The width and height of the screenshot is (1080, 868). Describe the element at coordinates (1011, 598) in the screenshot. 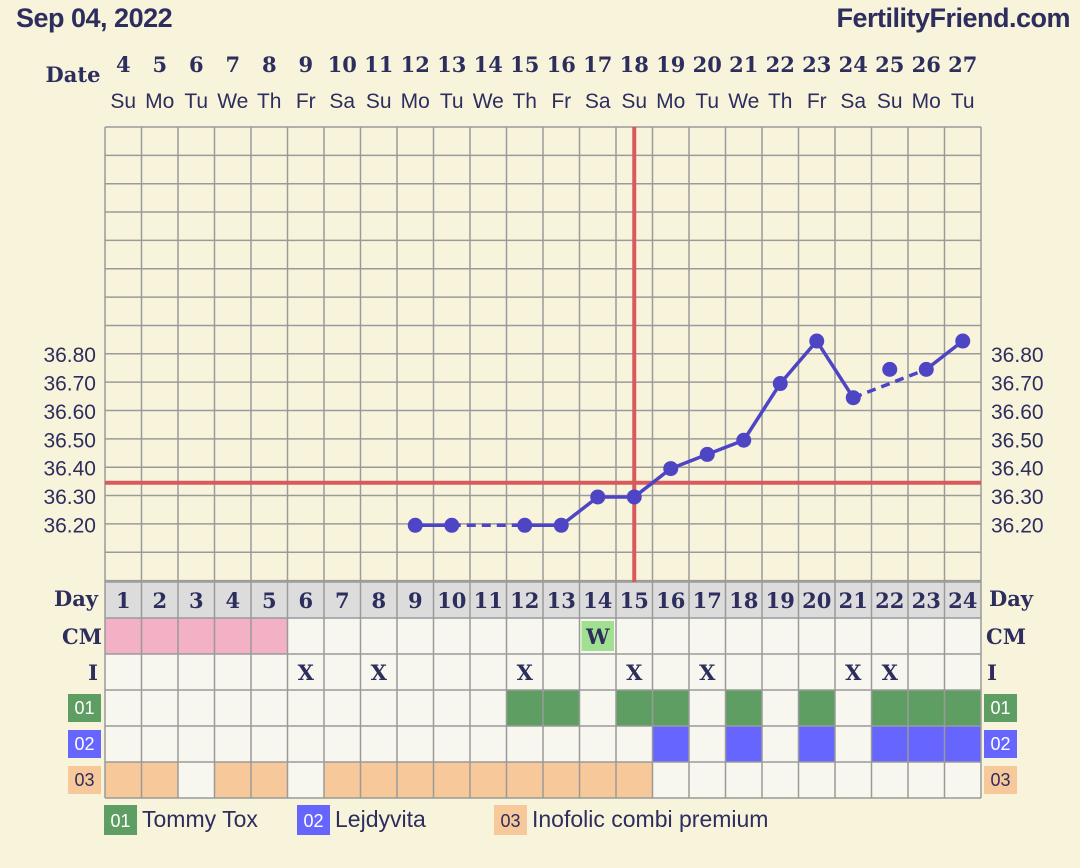

I see `day-row-label-right: Day` at that location.